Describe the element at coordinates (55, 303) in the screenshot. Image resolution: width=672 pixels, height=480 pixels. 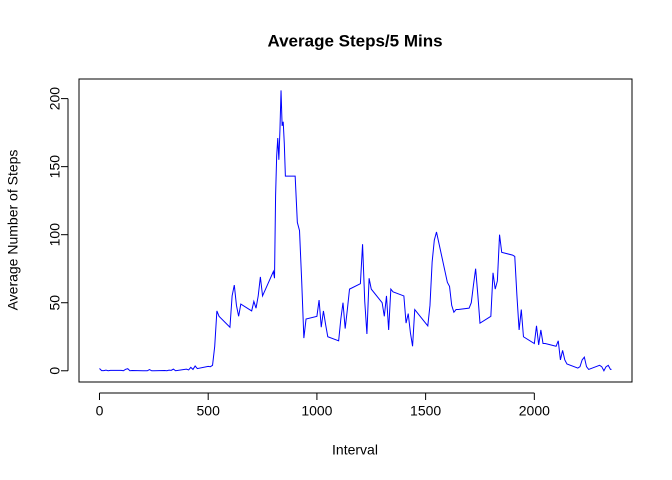
I see `y-tick-label: 50` at that location.